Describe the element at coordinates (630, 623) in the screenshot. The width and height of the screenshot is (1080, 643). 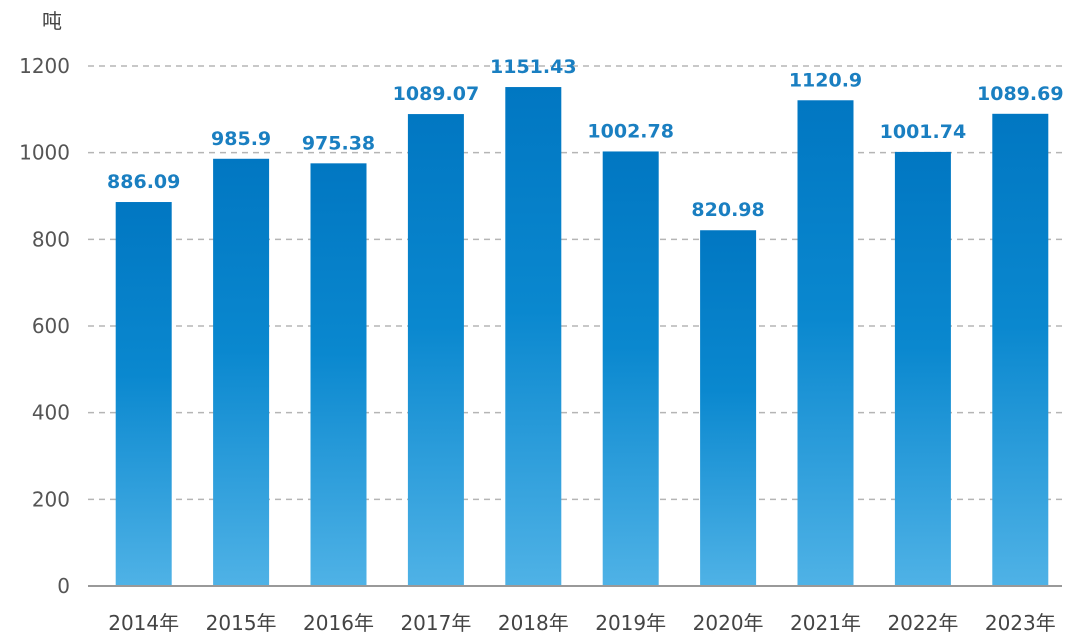
I see `x-tick-label: 2019年` at that location.